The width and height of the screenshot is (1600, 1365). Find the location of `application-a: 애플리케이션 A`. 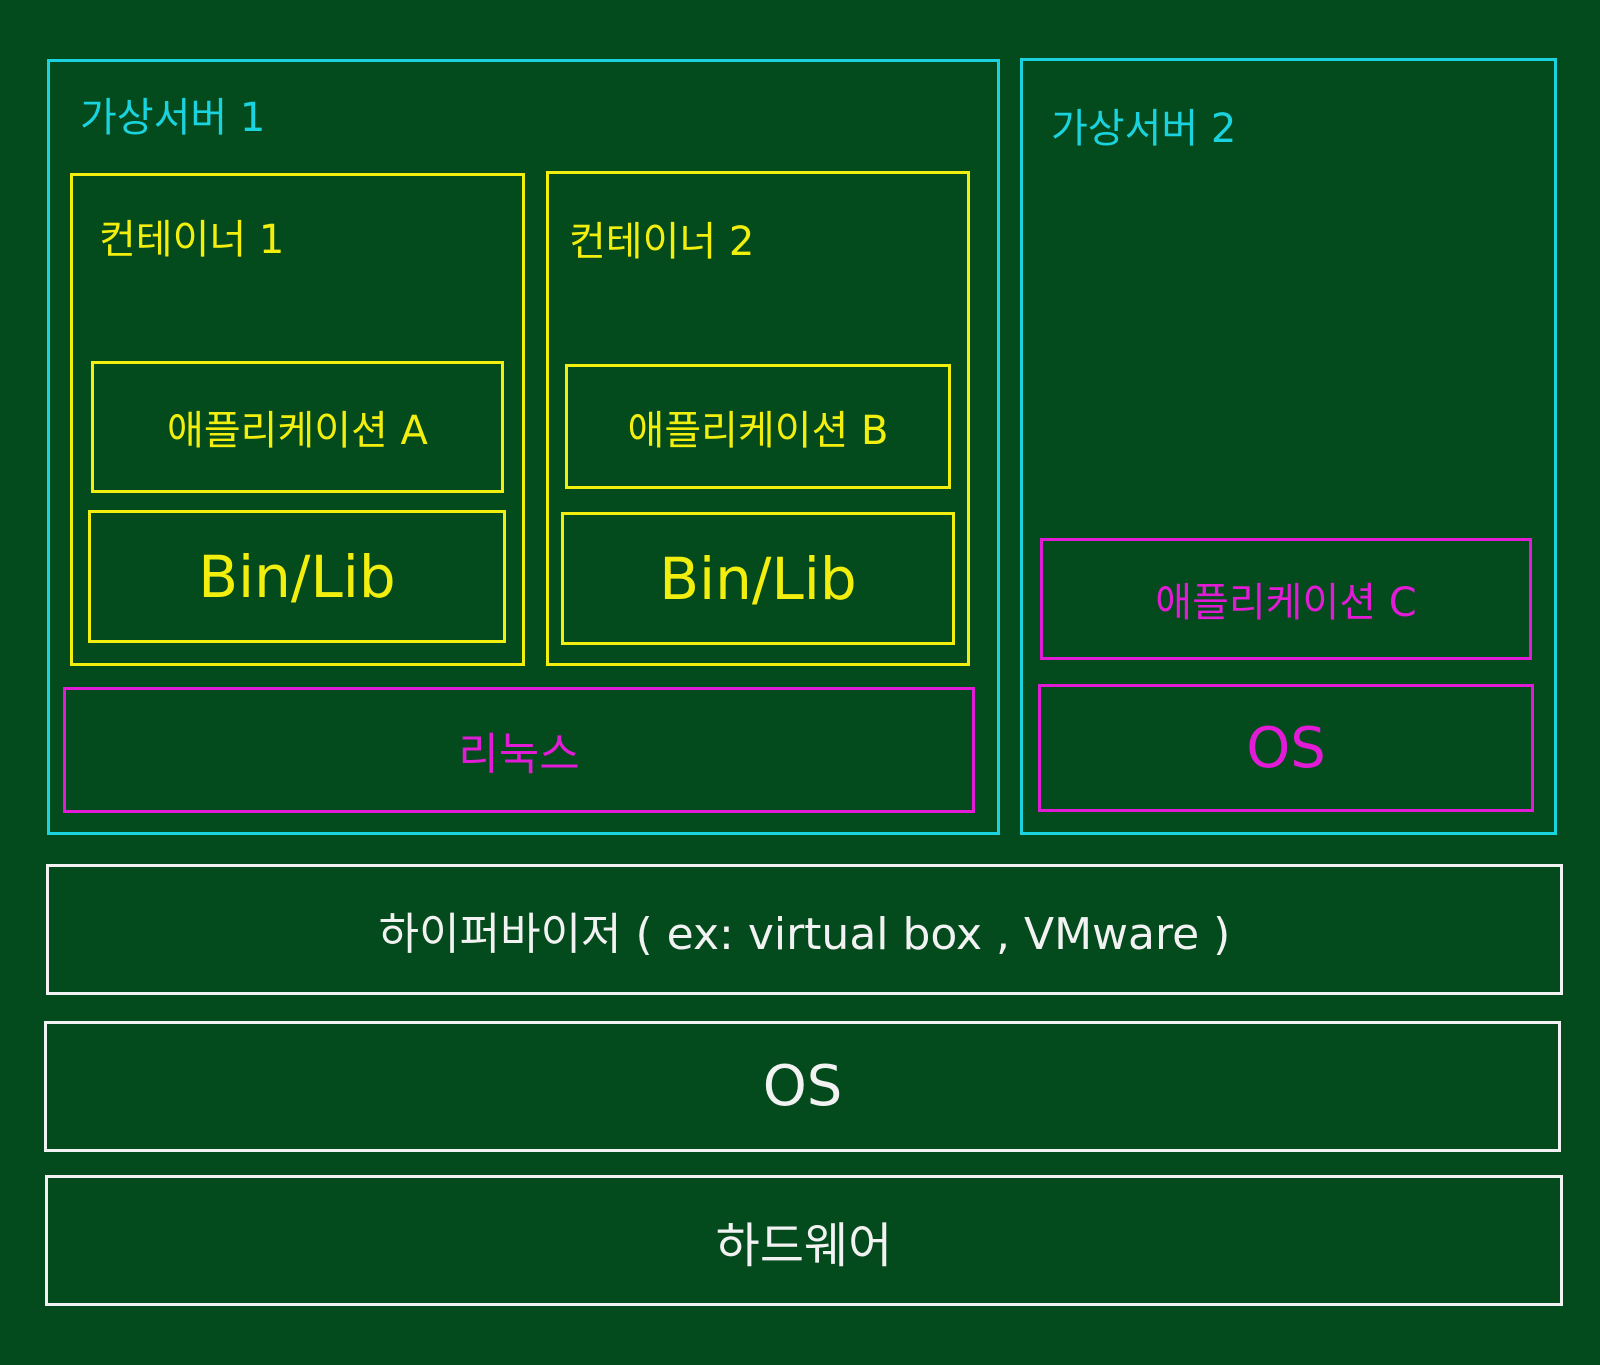

application-a: 애플리케이션 A is located at coordinates (297, 427).